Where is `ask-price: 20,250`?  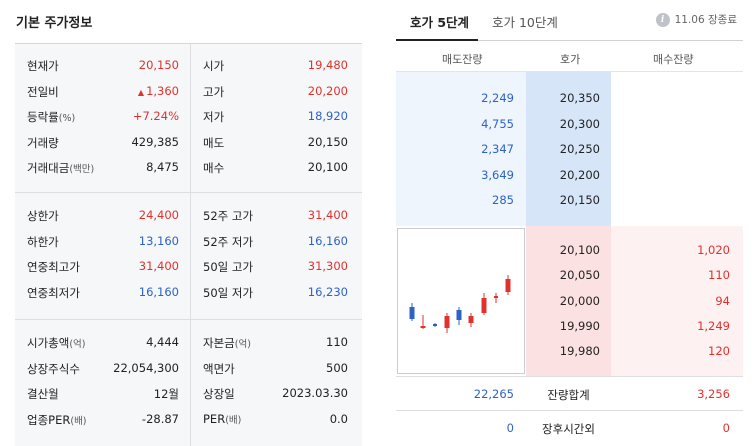 ask-price: 20,250 is located at coordinates (579, 149).